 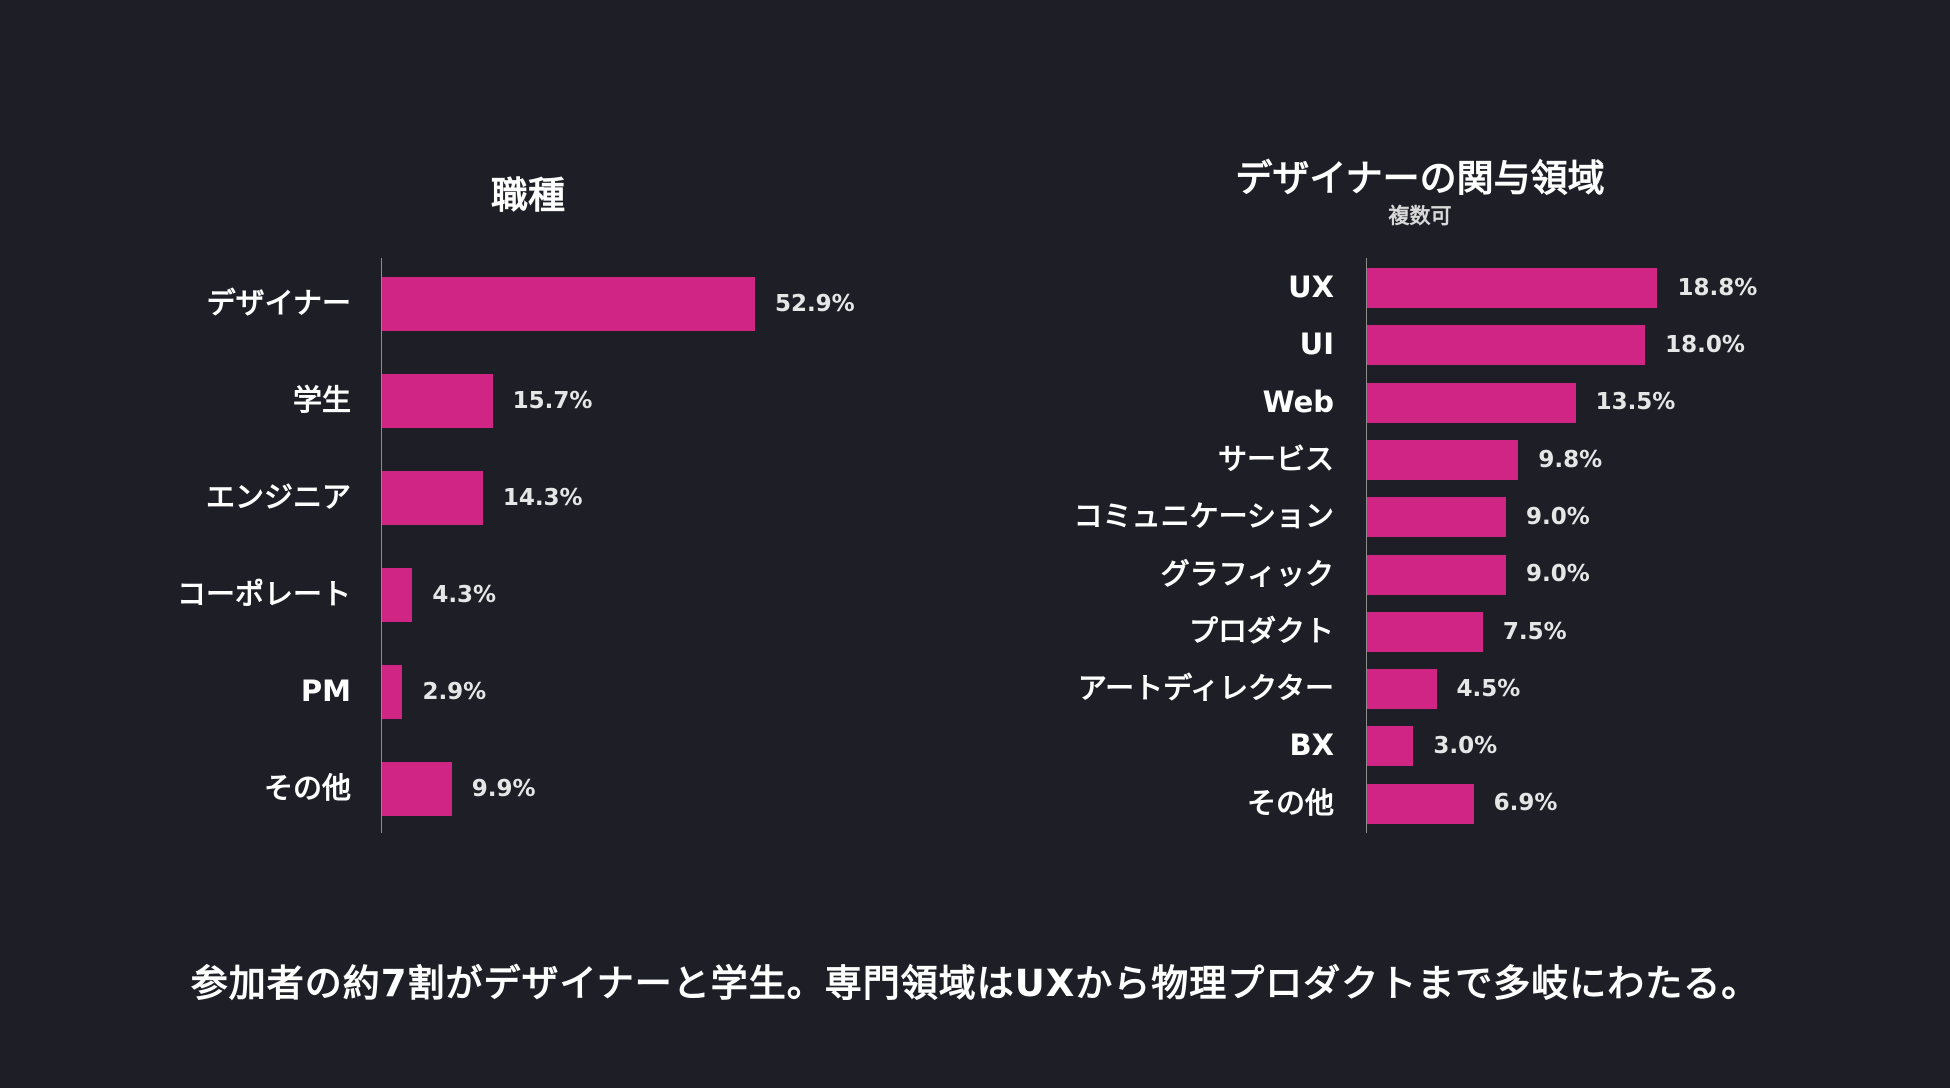 I want to click on category-label: Web, so click(x=1298, y=401).